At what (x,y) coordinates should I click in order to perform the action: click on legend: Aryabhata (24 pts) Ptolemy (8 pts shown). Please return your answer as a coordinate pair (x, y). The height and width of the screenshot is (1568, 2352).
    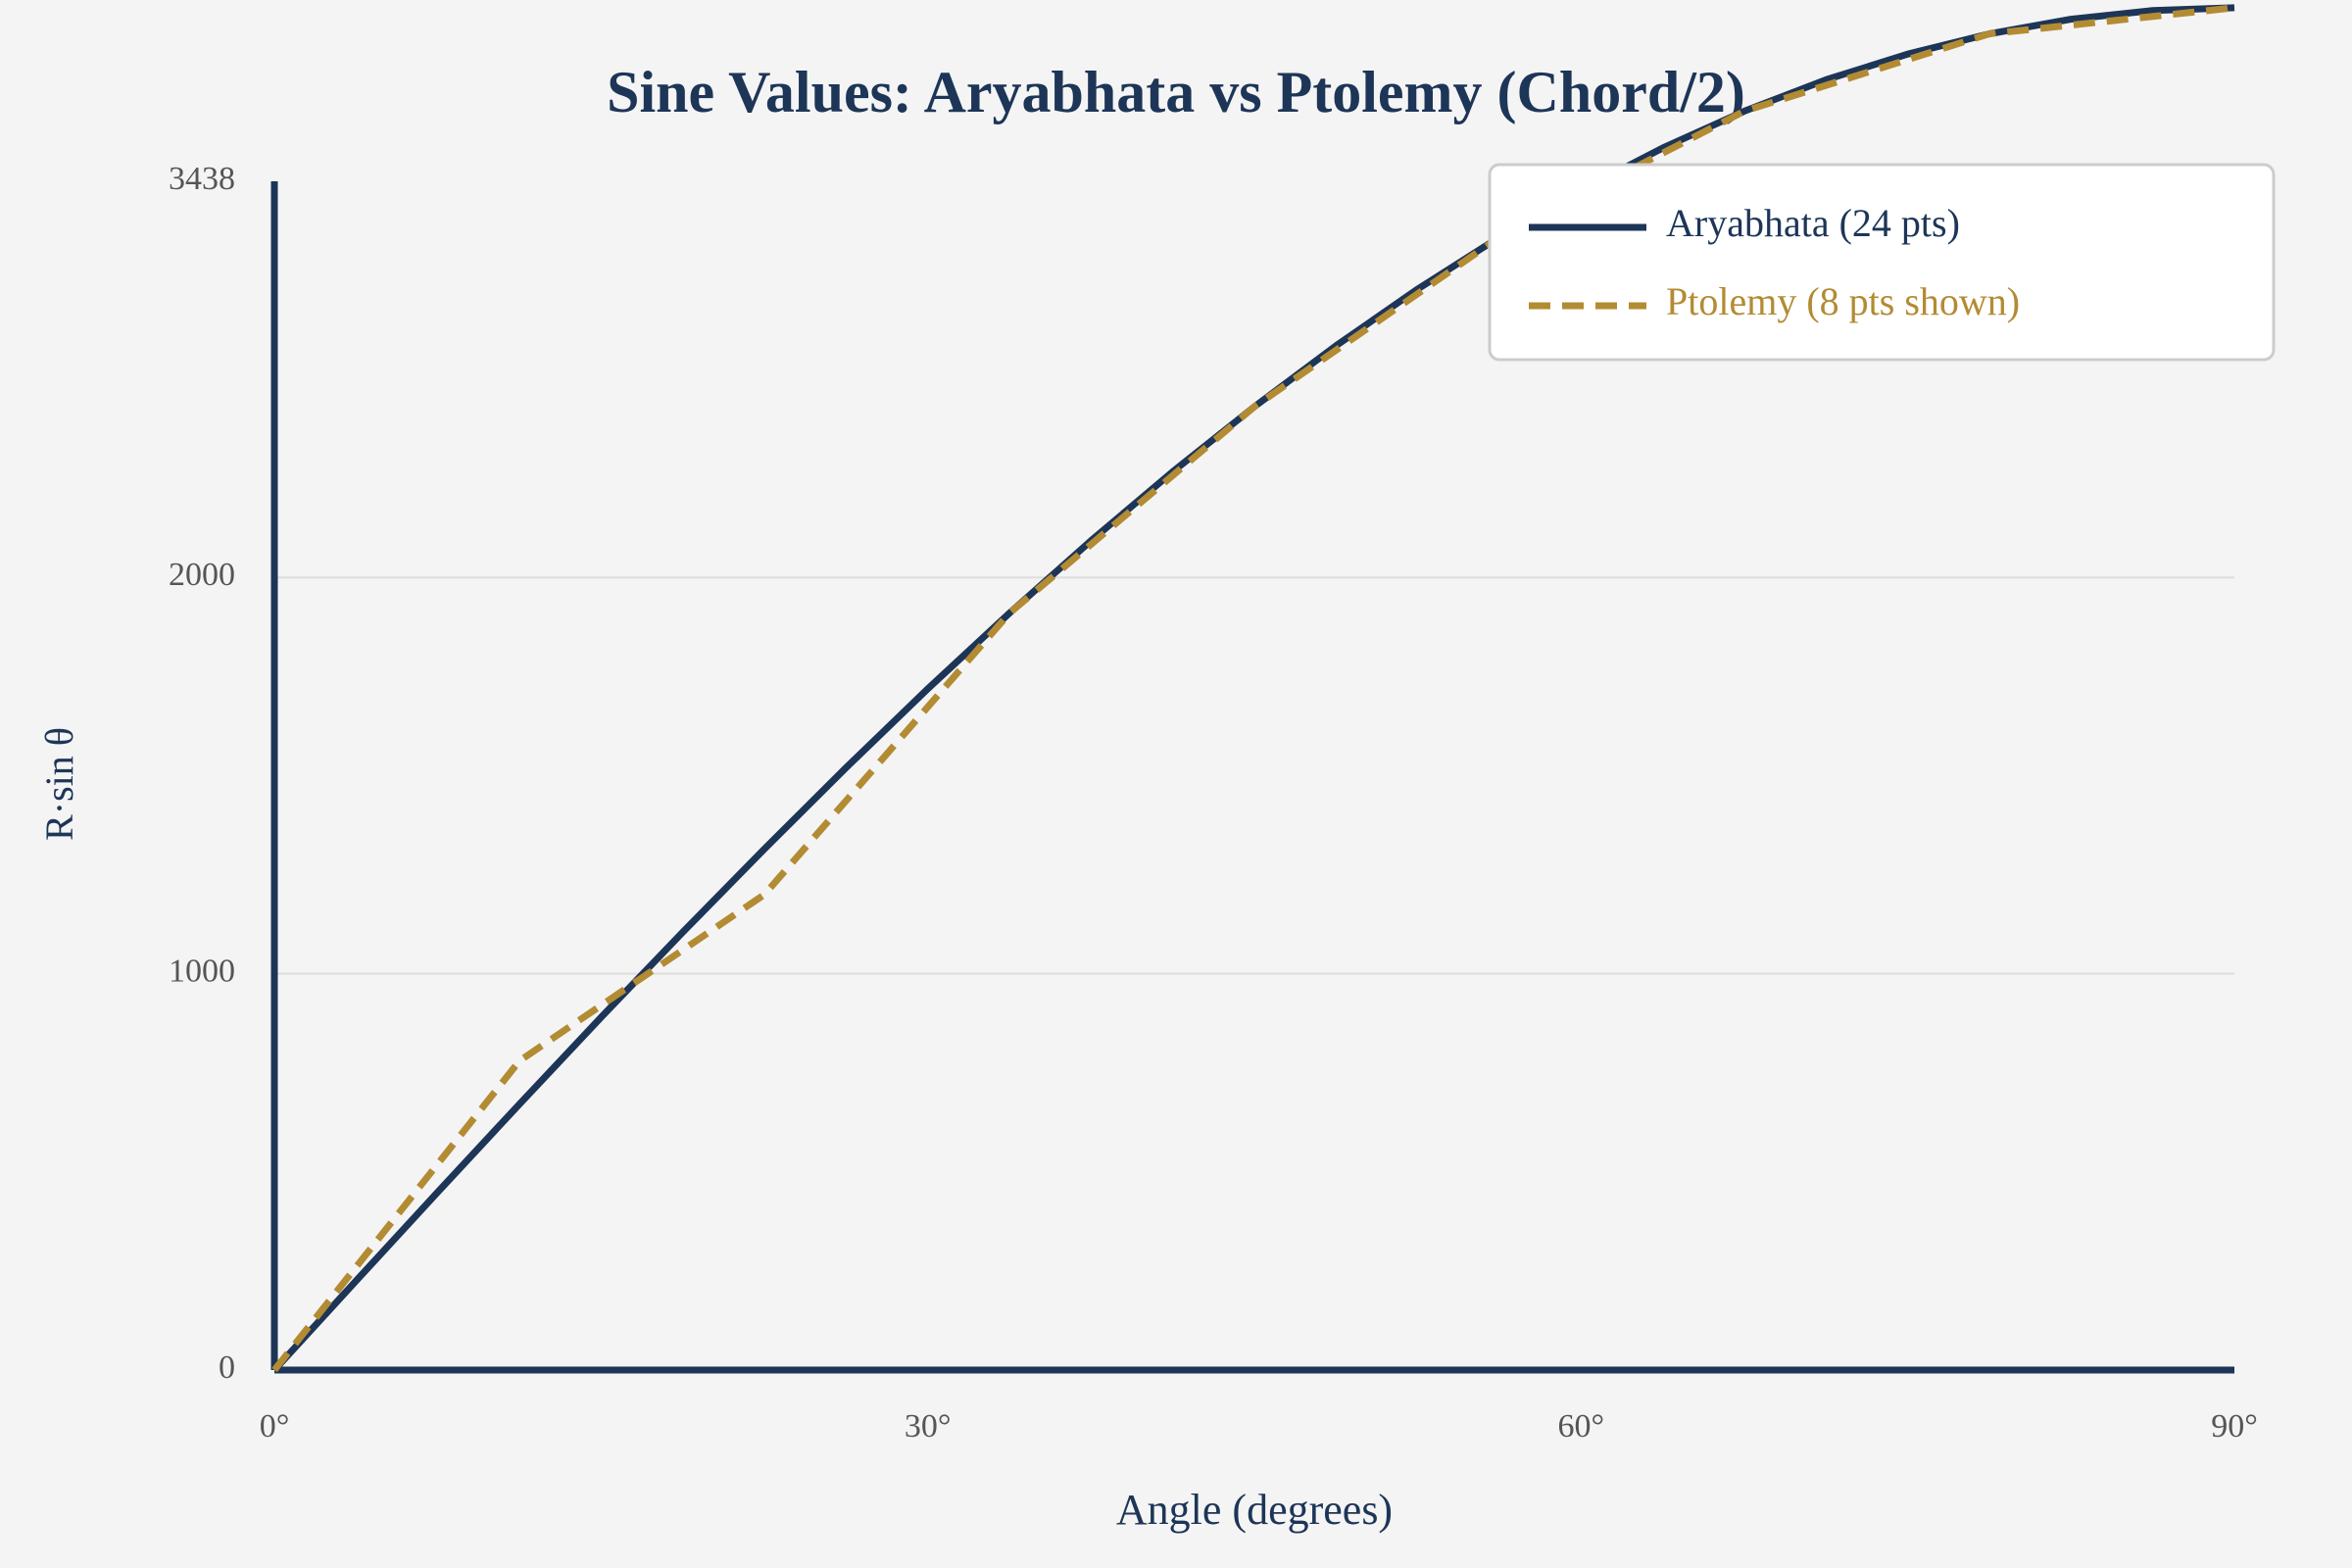
    Looking at the image, I should click on (1882, 262).